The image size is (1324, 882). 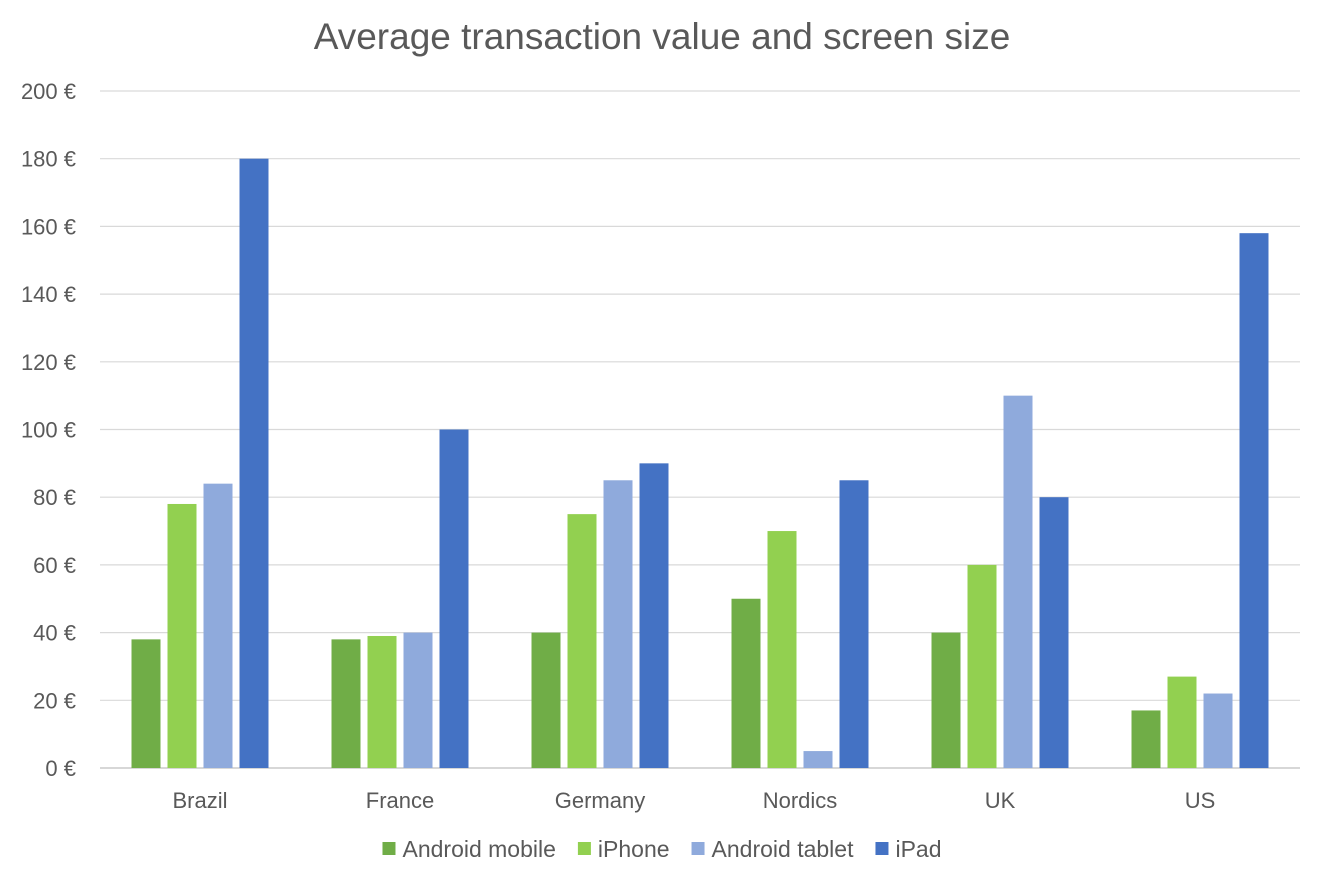 What do you see at coordinates (800, 800) in the screenshot?
I see `x-tick-label: Nordics` at bounding box center [800, 800].